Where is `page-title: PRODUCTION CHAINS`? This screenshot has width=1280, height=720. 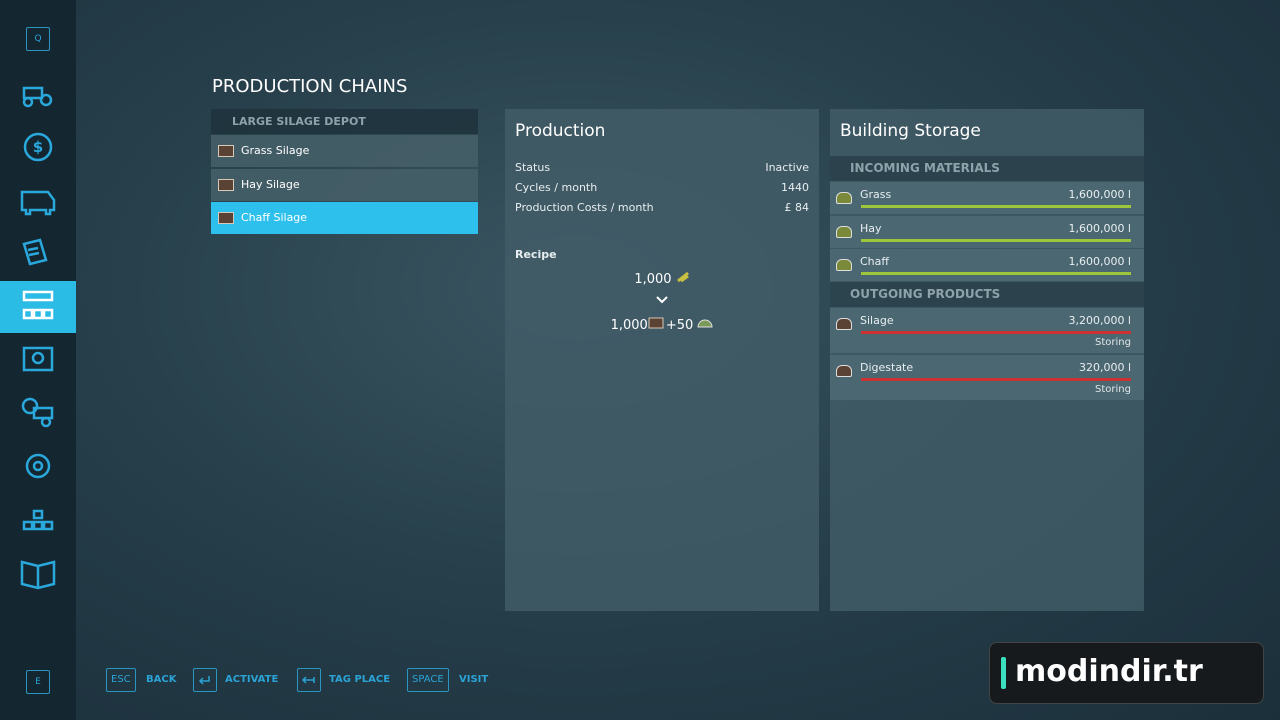 page-title: PRODUCTION CHAINS is located at coordinates (310, 86).